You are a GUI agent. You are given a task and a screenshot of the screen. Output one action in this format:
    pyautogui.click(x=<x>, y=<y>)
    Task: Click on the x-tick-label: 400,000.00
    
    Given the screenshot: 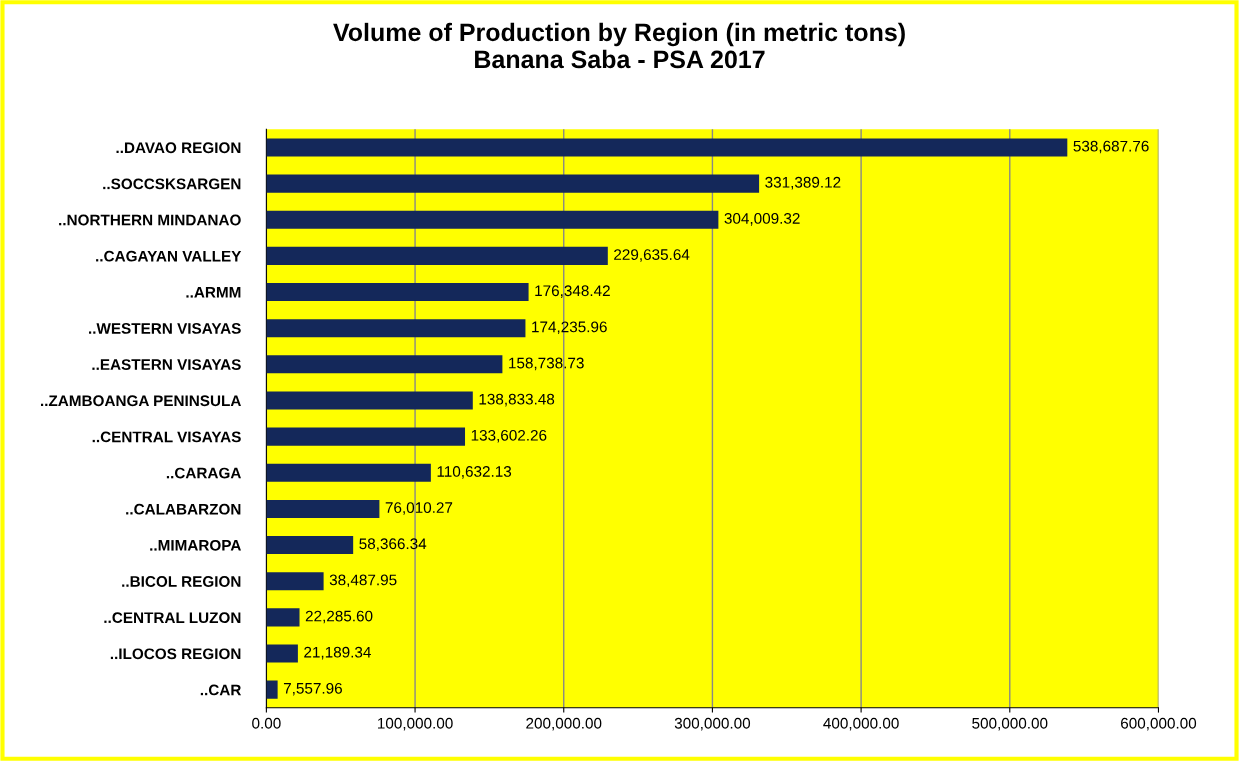 What is the action you would take?
    pyautogui.click(x=861, y=724)
    